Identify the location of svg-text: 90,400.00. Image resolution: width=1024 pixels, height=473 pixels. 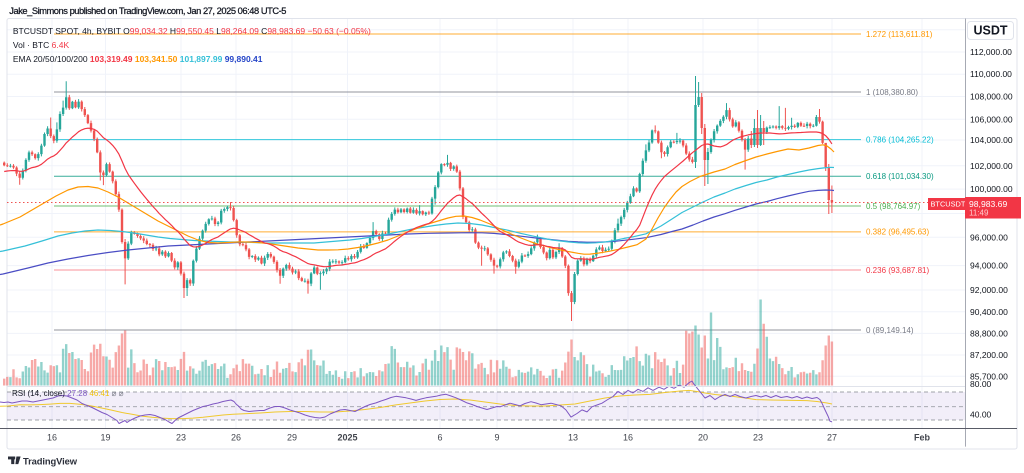
(989, 312).